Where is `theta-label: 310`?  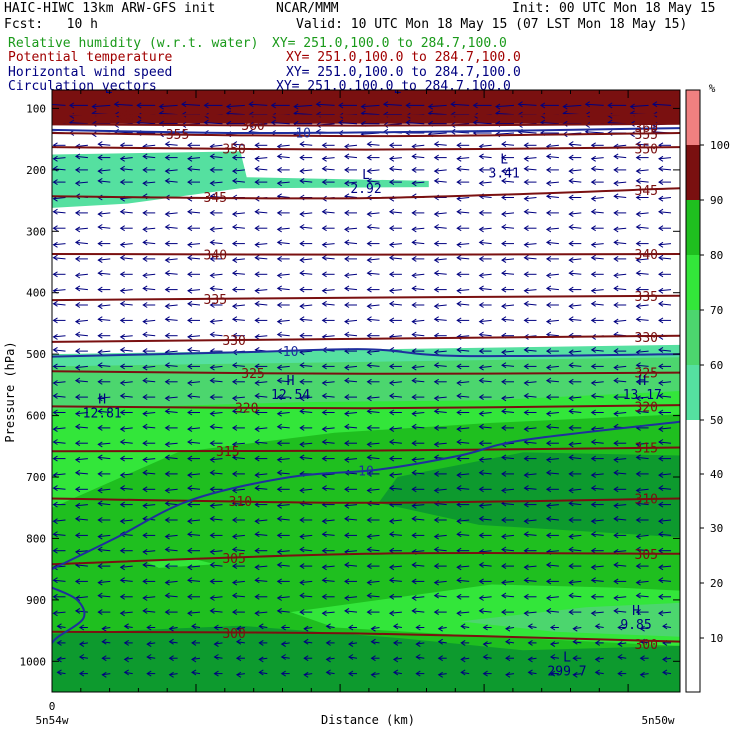 theta-label: 310 is located at coordinates (240, 502).